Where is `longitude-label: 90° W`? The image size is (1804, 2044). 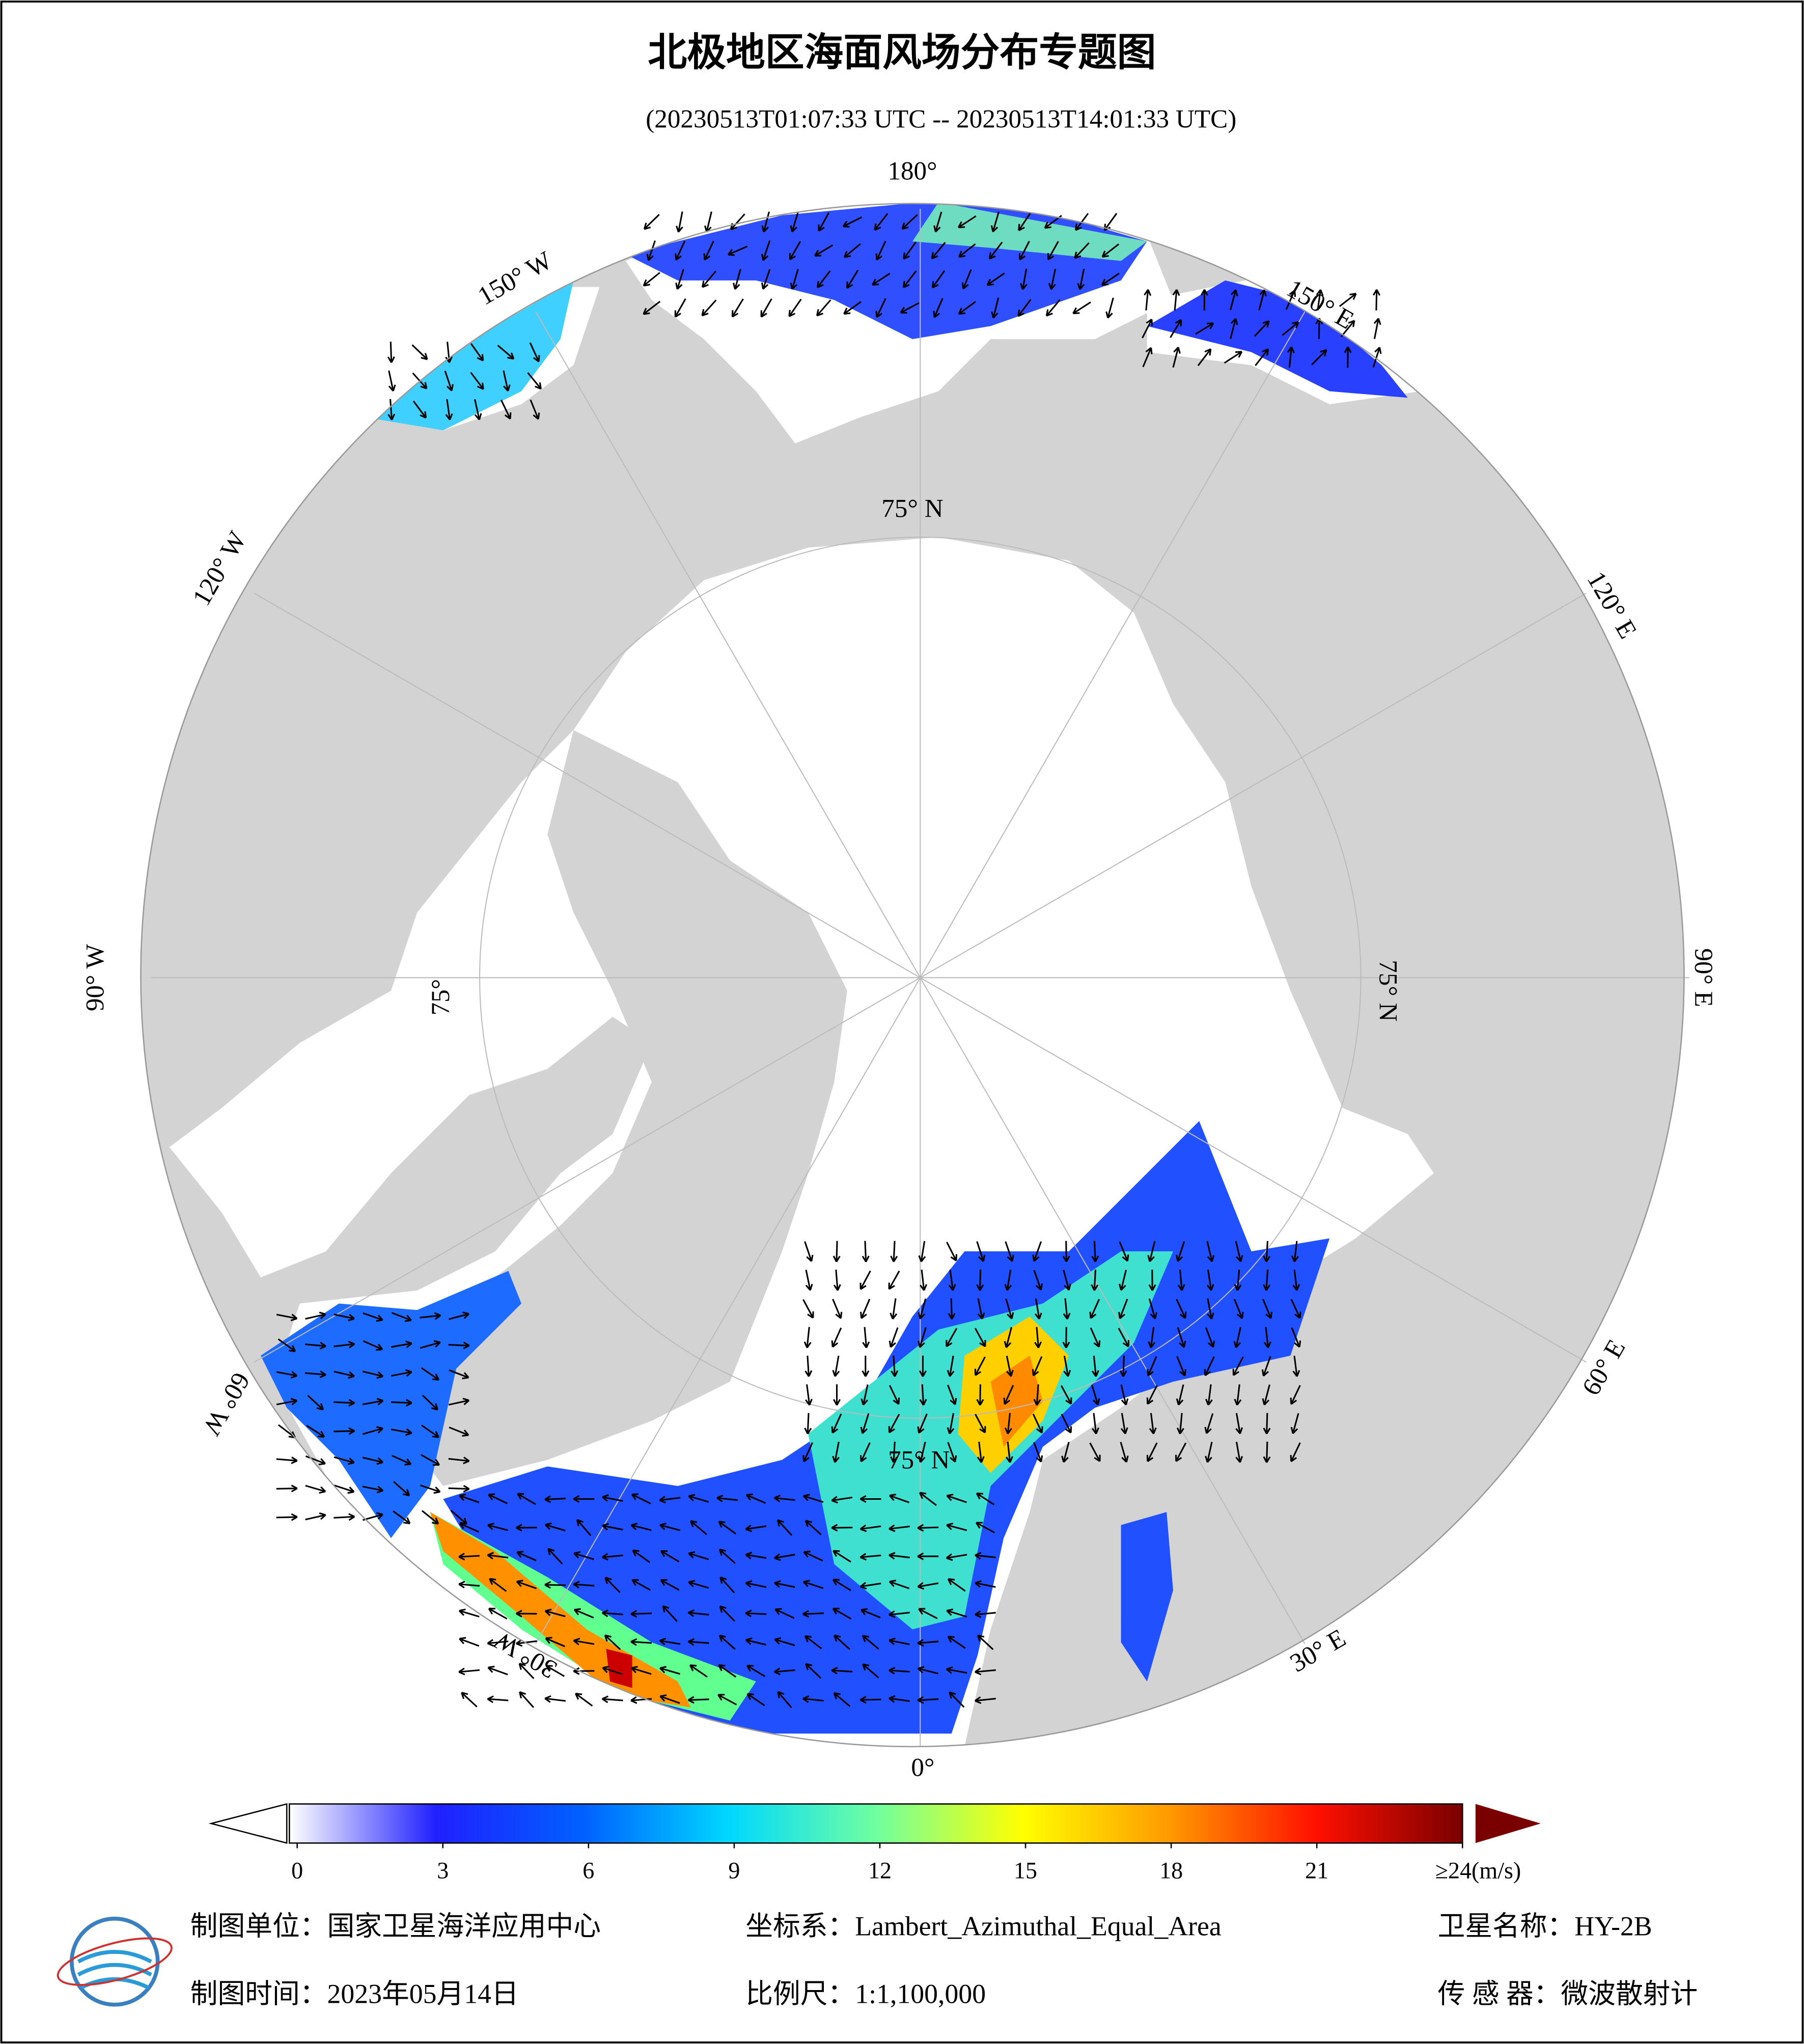 longitude-label: 90° W is located at coordinates (95, 978).